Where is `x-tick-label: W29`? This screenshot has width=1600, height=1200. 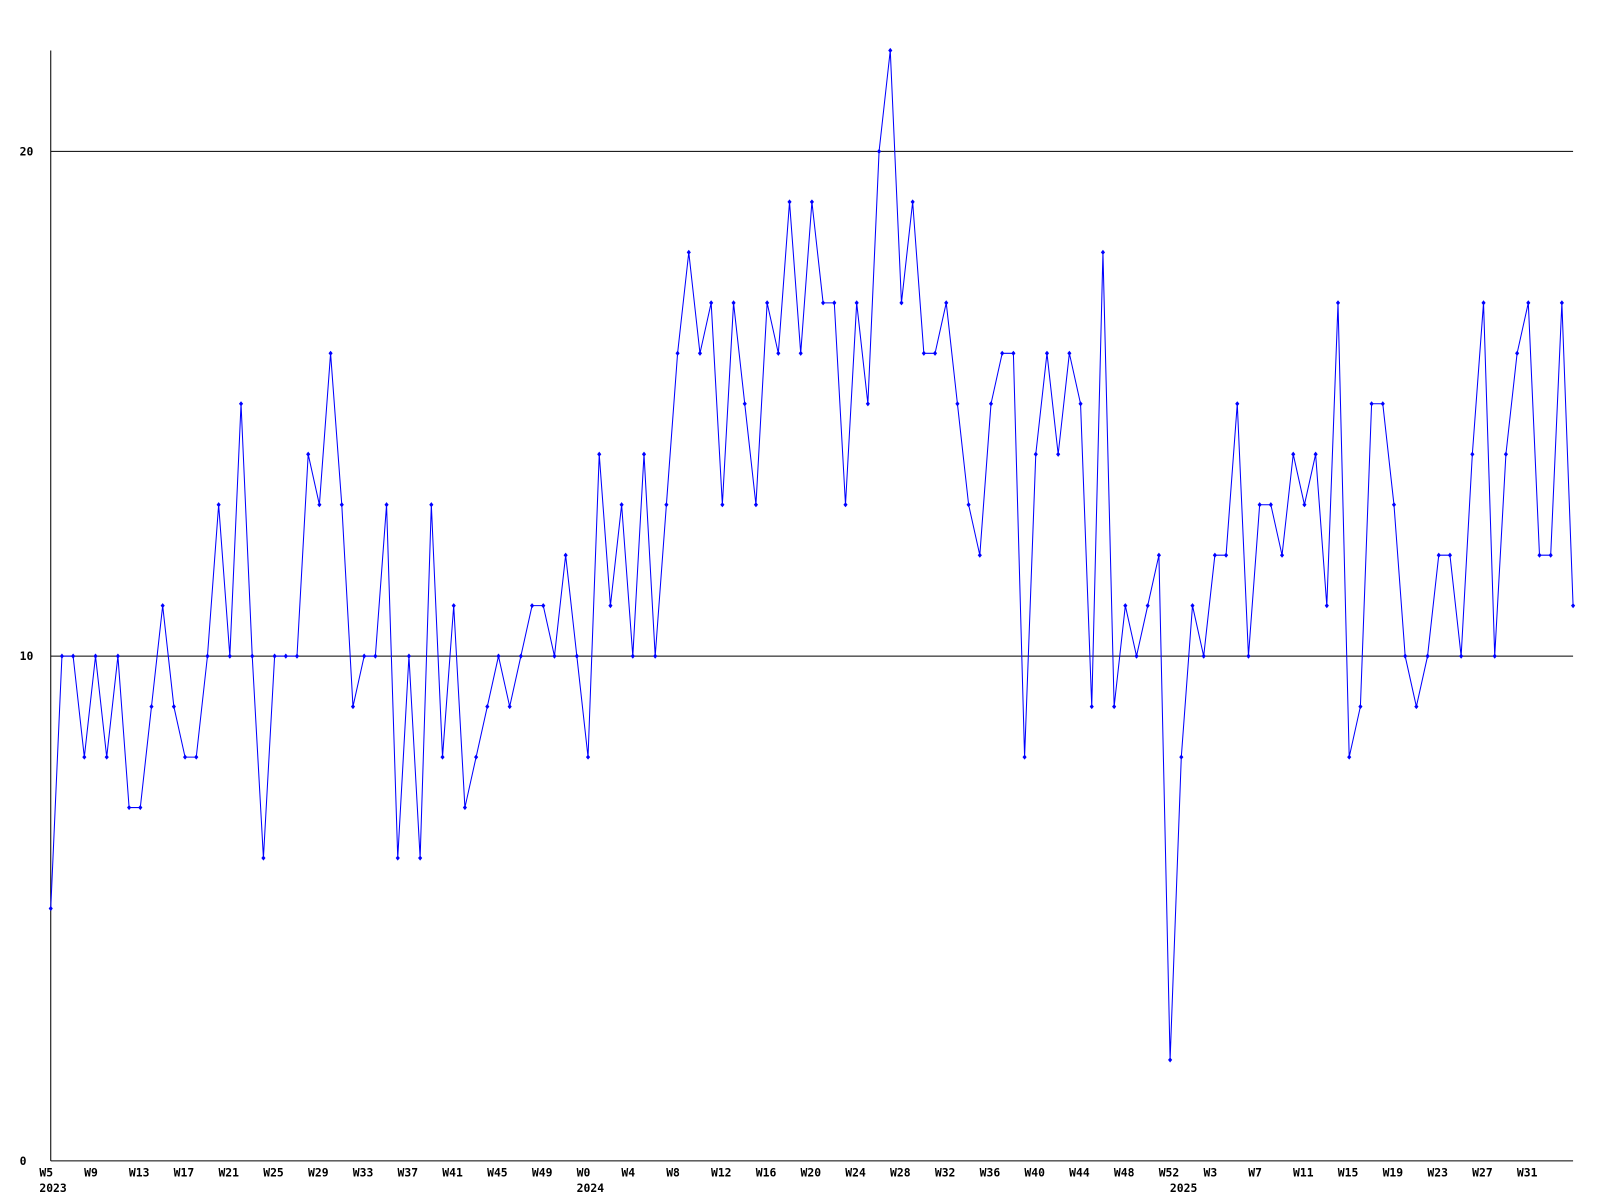
x-tick-label: W29 is located at coordinates (318, 1172).